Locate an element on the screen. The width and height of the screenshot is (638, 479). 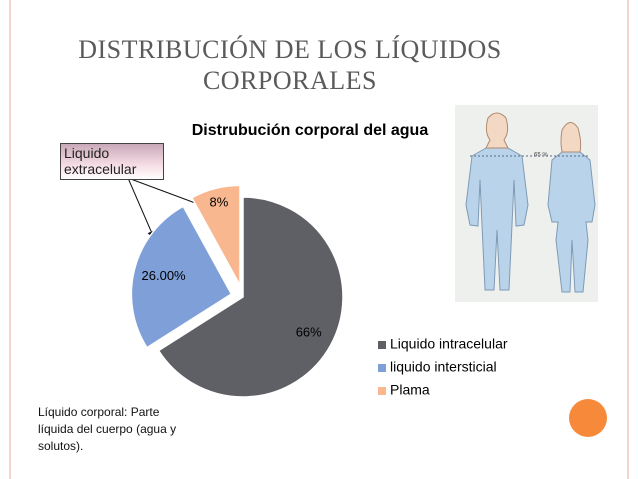
callout: Liquido extracelular is located at coordinates (112, 161).